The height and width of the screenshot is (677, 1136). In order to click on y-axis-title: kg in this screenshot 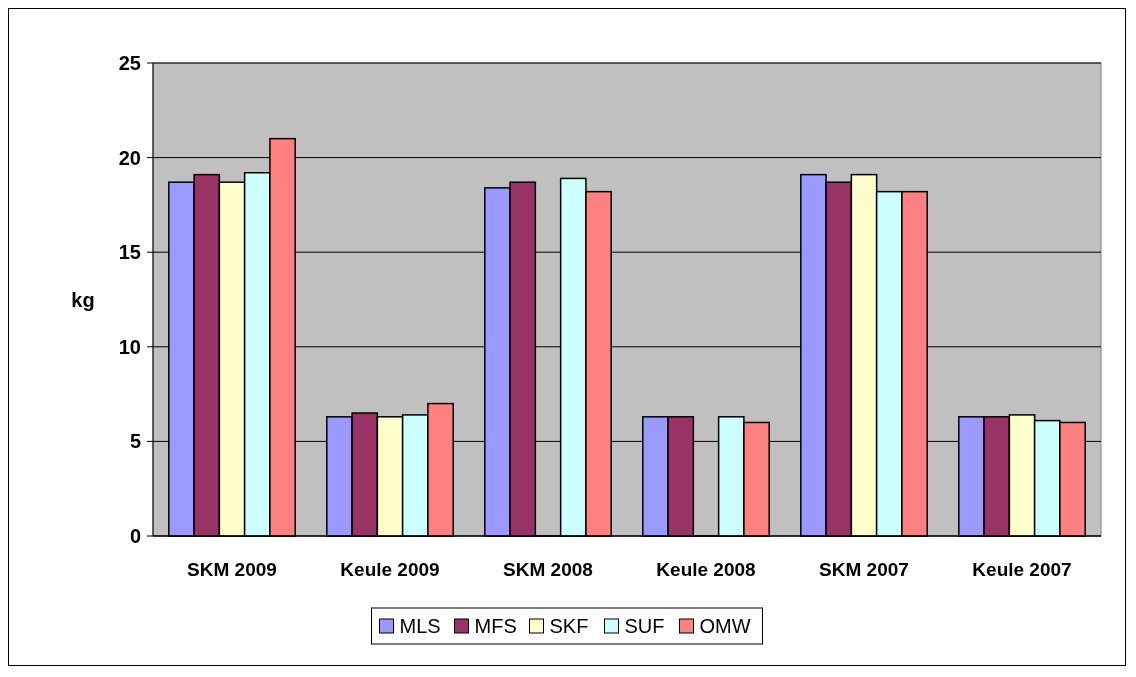, I will do `click(83, 299)`.